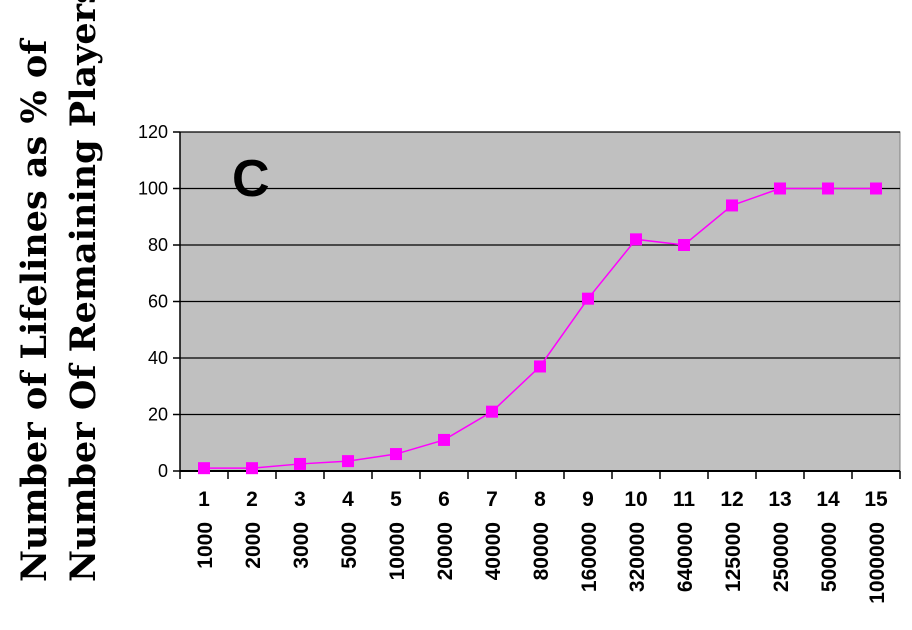 Image resolution: width=912 pixels, height=630 pixels. What do you see at coordinates (637, 557) in the screenshot?
I see `x-amount-label: 320000` at bounding box center [637, 557].